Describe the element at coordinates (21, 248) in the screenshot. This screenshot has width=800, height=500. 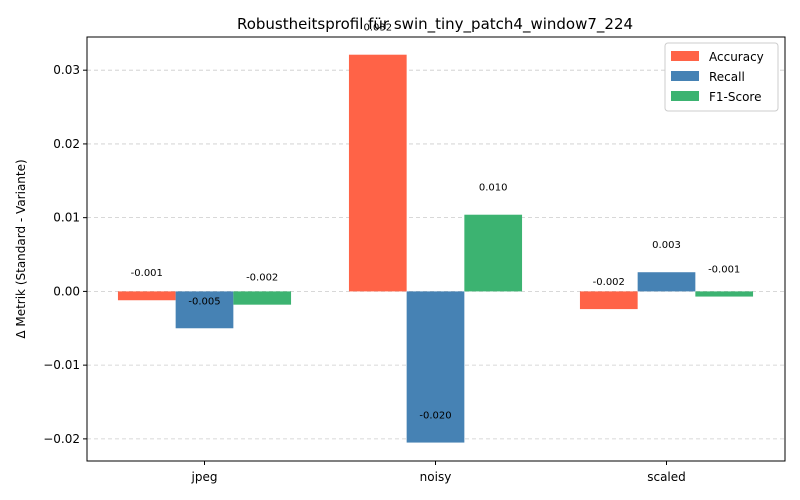
I see `y-axis-label: Δ Metrik (Standard - Variante)` at that location.